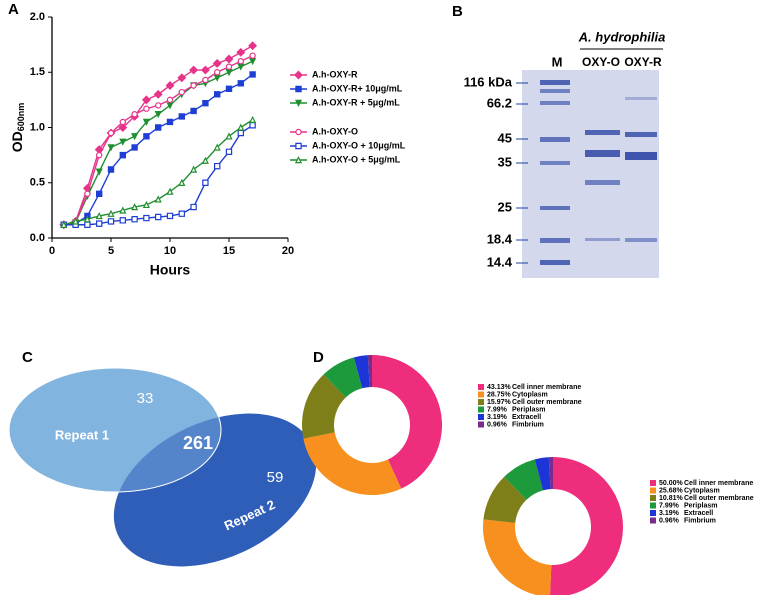 The height and width of the screenshot is (595, 765). I want to click on panel-label: C, so click(27, 357).